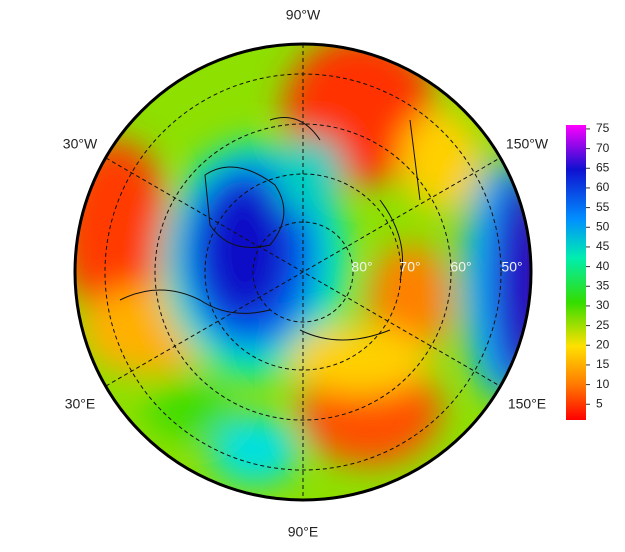 The height and width of the screenshot is (552, 625). What do you see at coordinates (599, 403) in the screenshot?
I see `colorbar-tick-label: 5` at bounding box center [599, 403].